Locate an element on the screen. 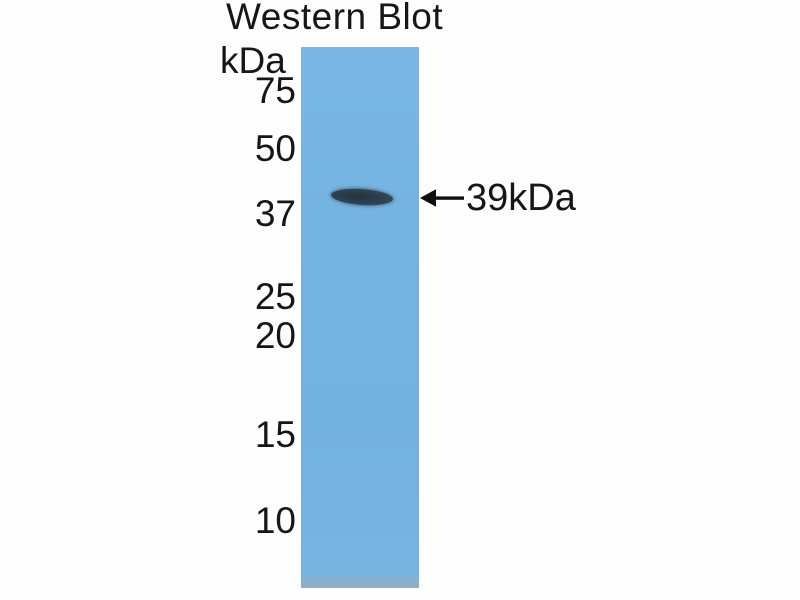 The image size is (800, 600). ladder-label-20: 20 is located at coordinates (275, 335).